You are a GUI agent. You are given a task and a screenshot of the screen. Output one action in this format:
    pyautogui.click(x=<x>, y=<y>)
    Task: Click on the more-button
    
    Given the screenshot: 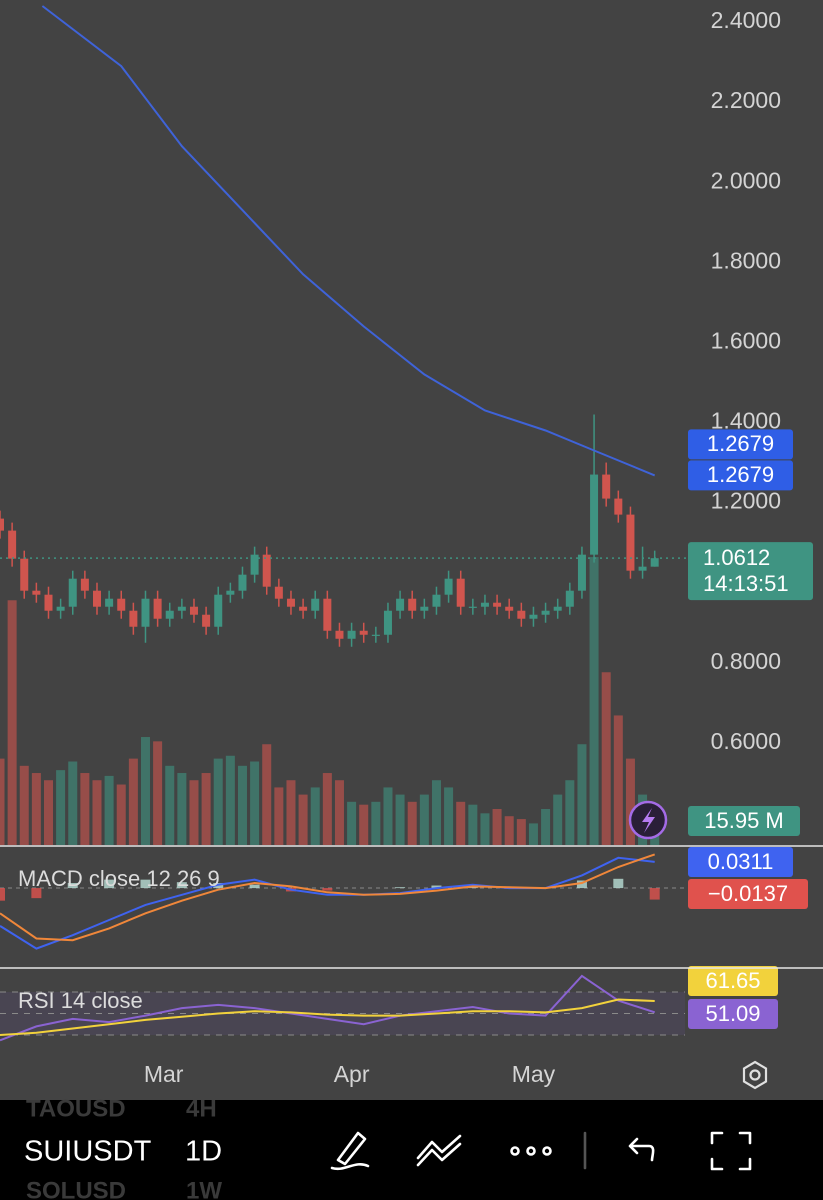 What is the action you would take?
    pyautogui.click(x=531, y=1151)
    